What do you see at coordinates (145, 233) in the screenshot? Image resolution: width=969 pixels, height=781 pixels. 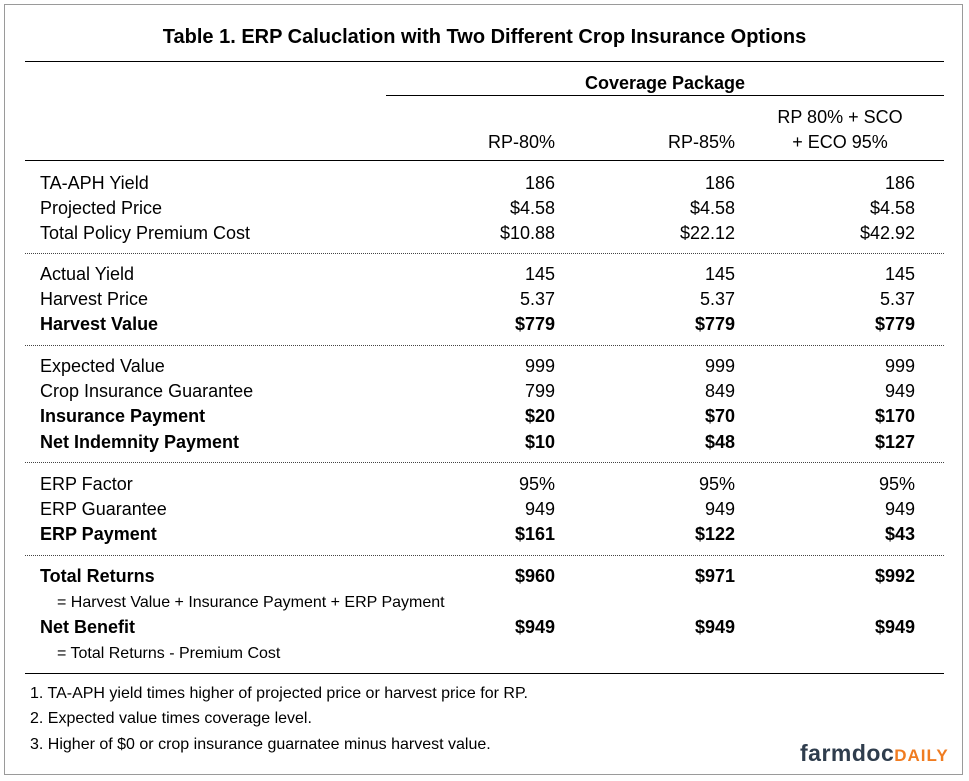 I see `row-label: Total Policy Premium Cost` at bounding box center [145, 233].